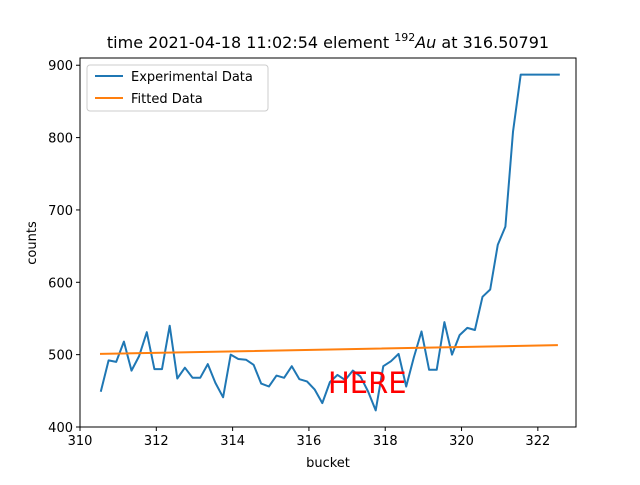 The width and height of the screenshot is (640, 485). What do you see at coordinates (461, 441) in the screenshot?
I see `x-tick-label: 320` at bounding box center [461, 441].